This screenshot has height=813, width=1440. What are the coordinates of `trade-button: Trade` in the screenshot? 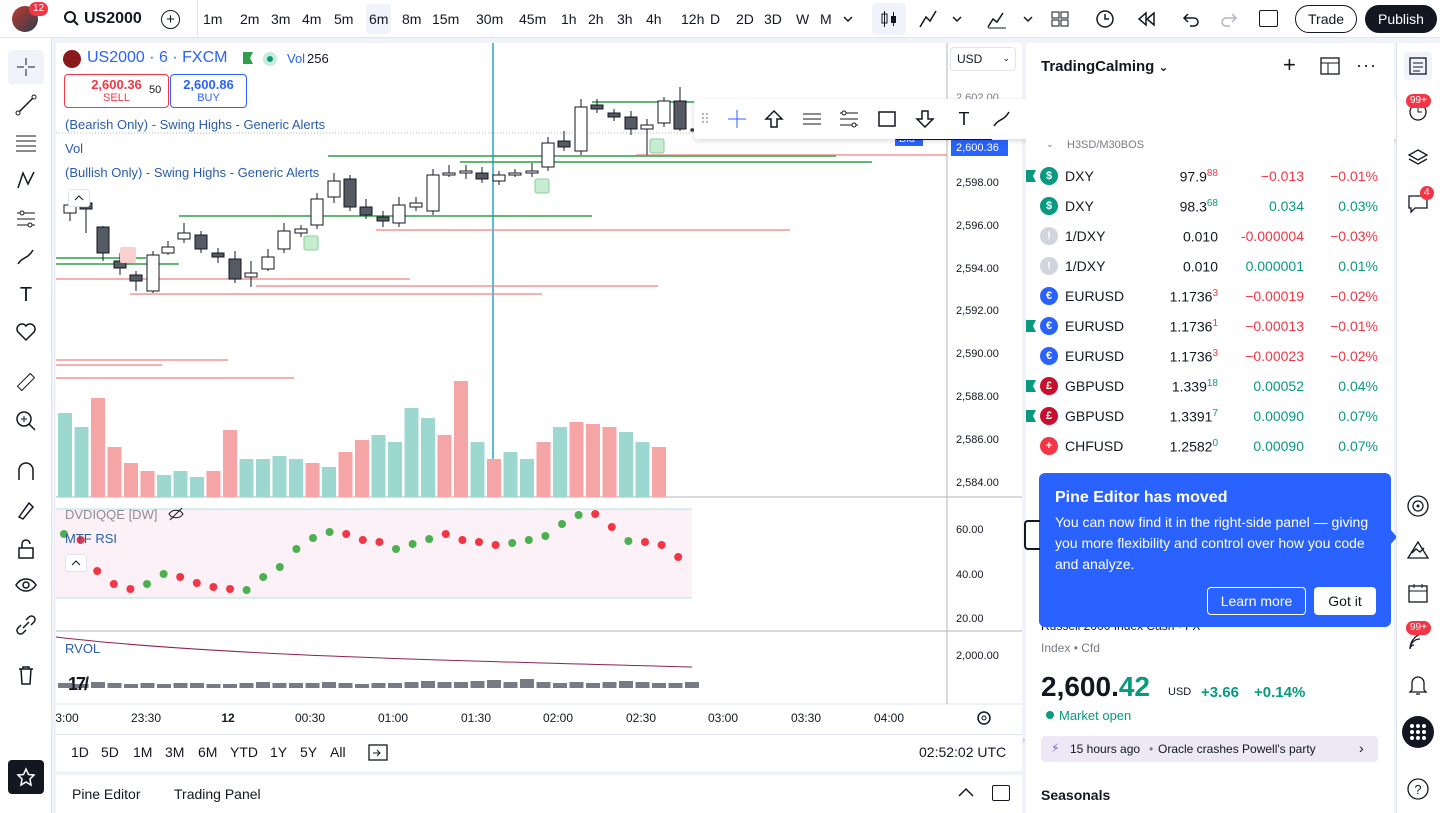 It's located at (1326, 19).